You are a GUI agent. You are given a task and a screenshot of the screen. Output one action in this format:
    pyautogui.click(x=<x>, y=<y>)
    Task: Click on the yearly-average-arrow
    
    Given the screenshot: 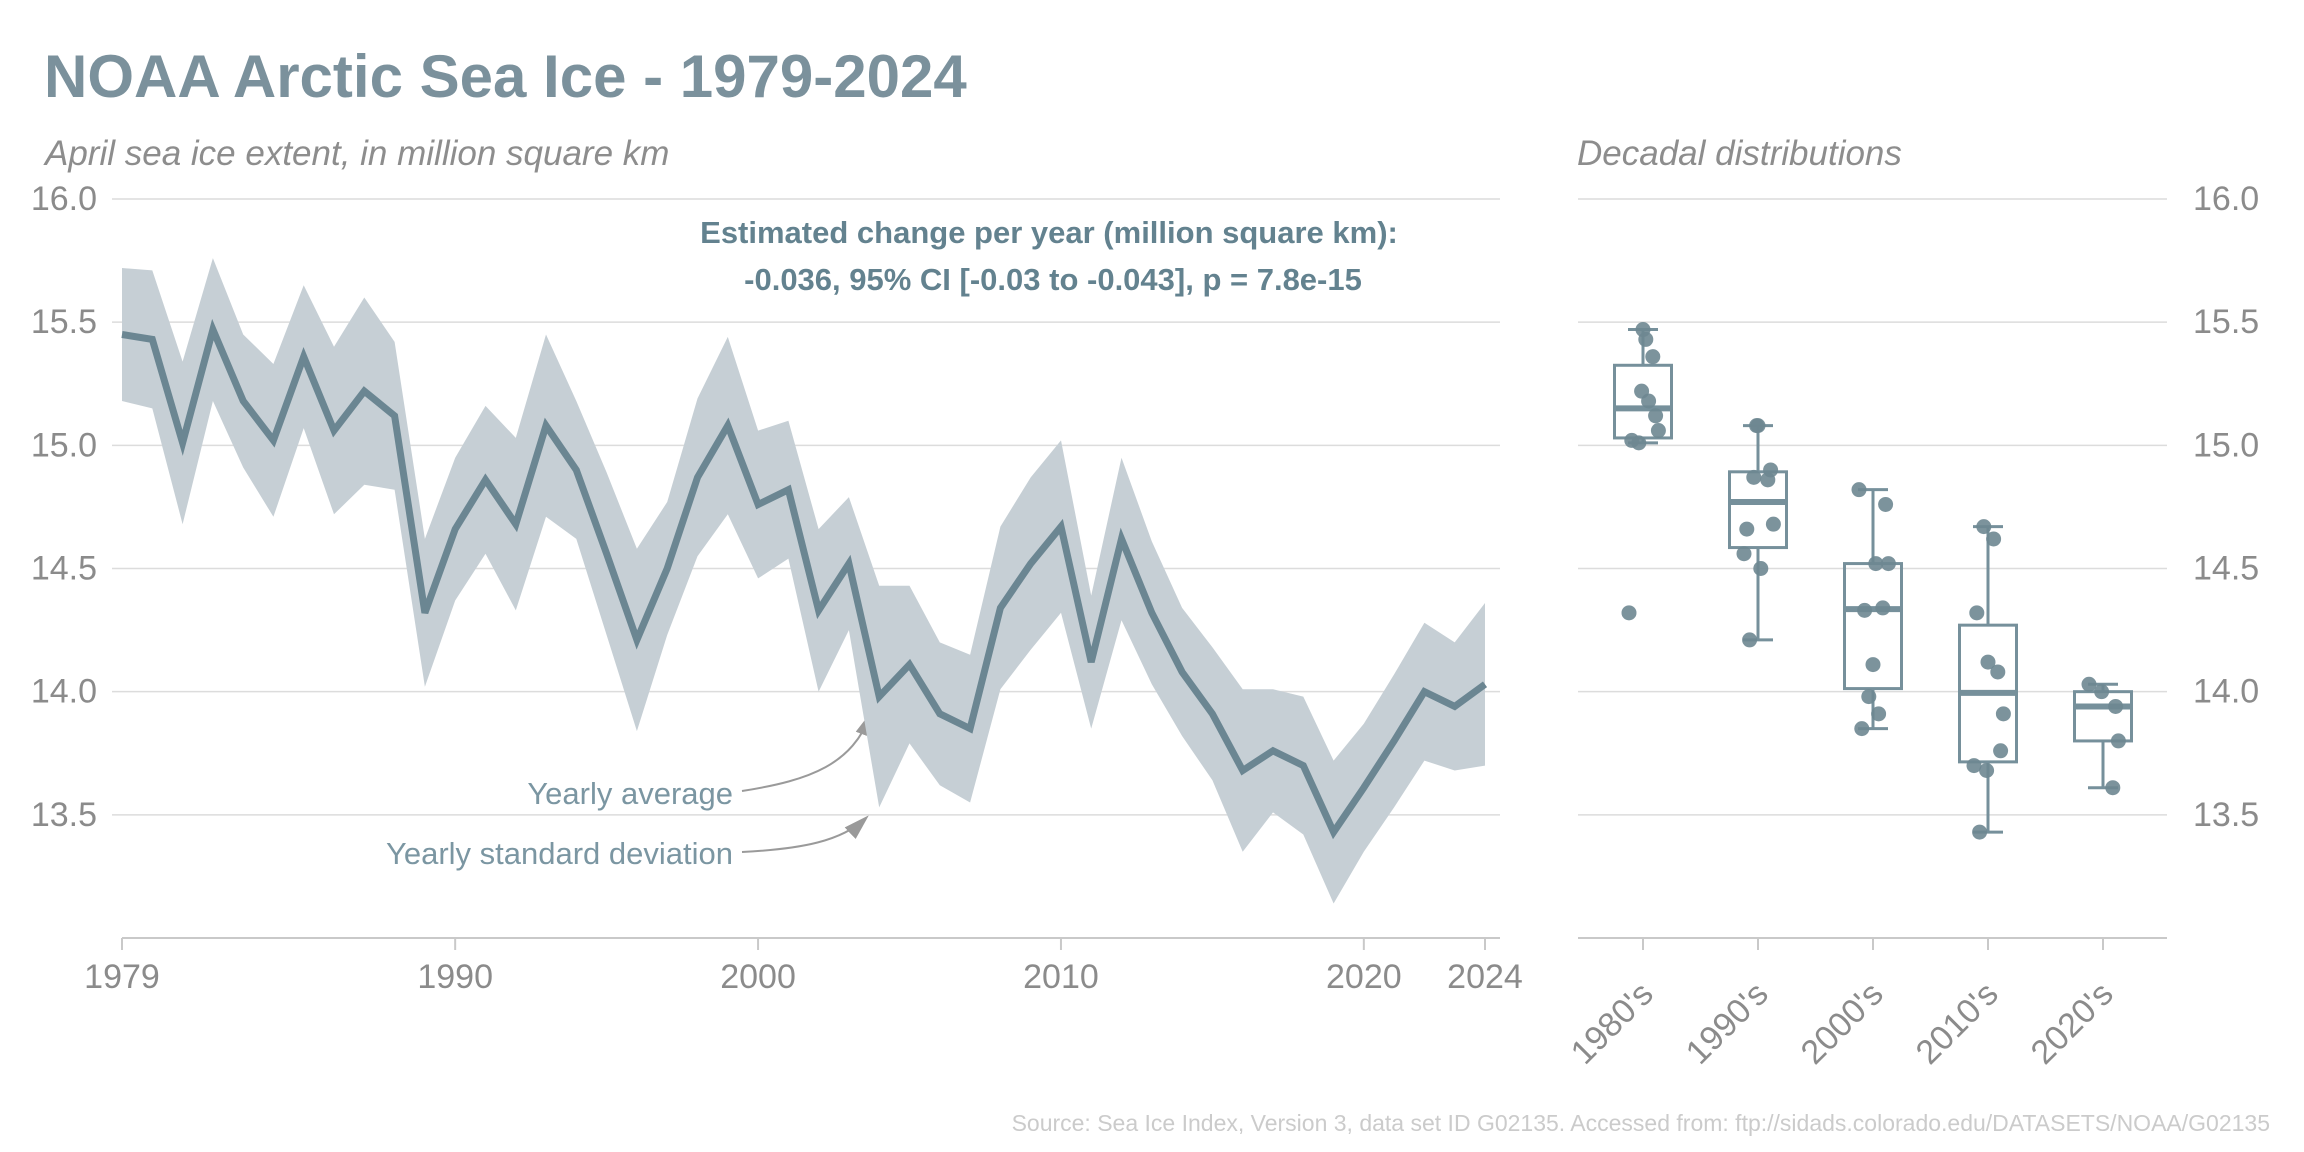 What is the action you would take?
    pyautogui.click(x=807, y=751)
    